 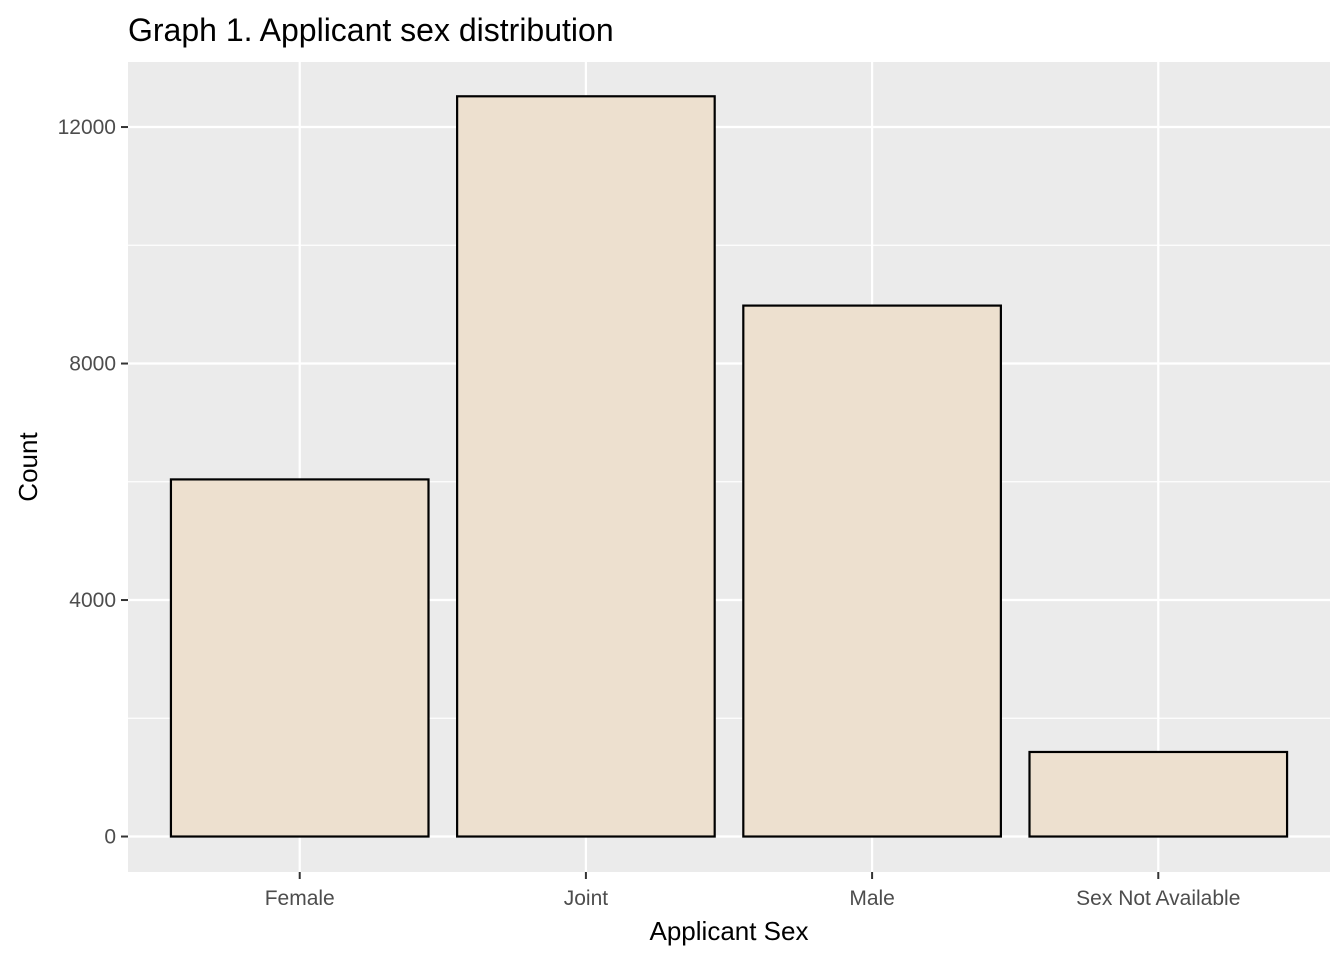 What do you see at coordinates (586, 898) in the screenshot?
I see `x-tick-label: Joint` at bounding box center [586, 898].